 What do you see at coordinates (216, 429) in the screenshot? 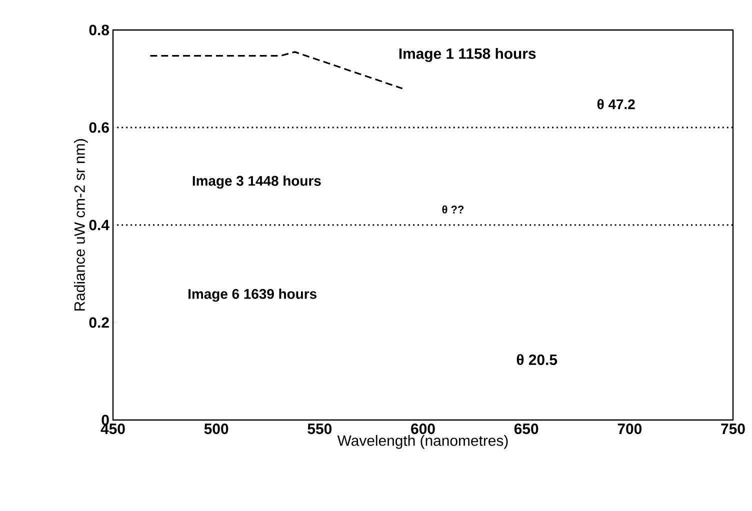
I see `x-tick-label: 500` at bounding box center [216, 429].